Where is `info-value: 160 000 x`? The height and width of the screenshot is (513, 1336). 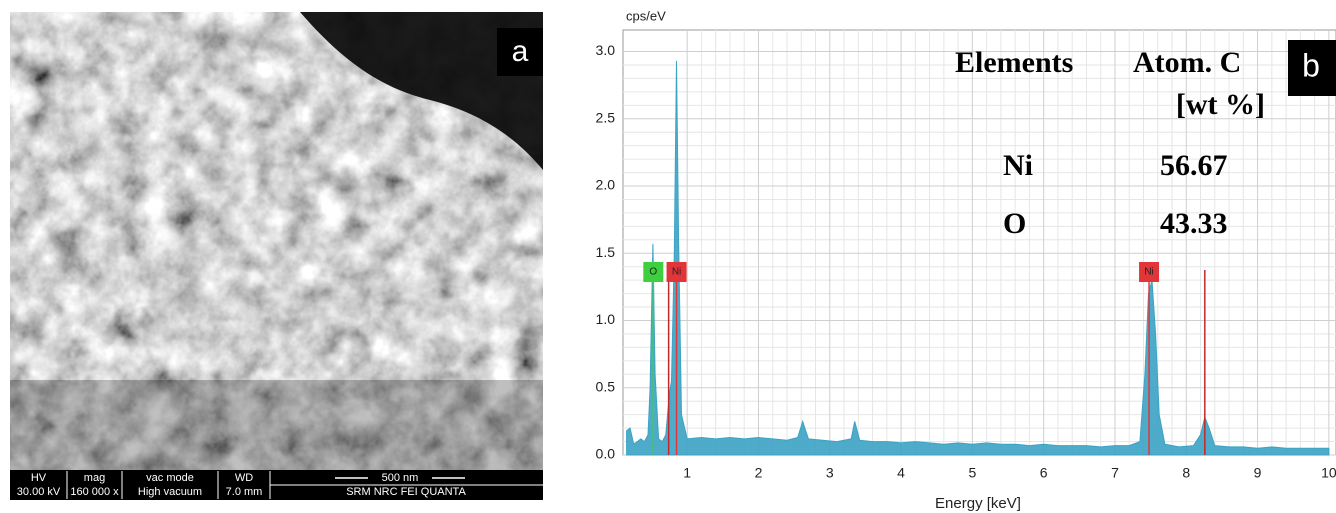 info-value: 160 000 x is located at coordinates (94, 492).